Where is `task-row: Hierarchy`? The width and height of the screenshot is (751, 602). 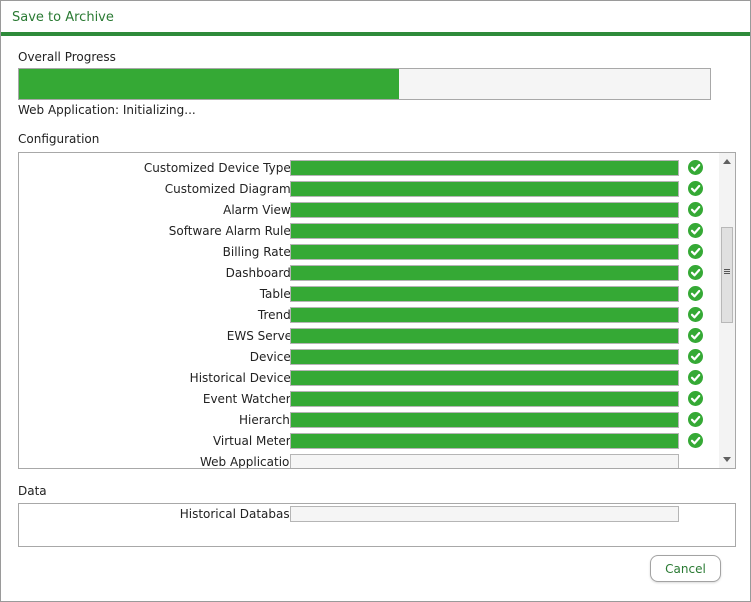 task-row: Hierarchy is located at coordinates (369, 420).